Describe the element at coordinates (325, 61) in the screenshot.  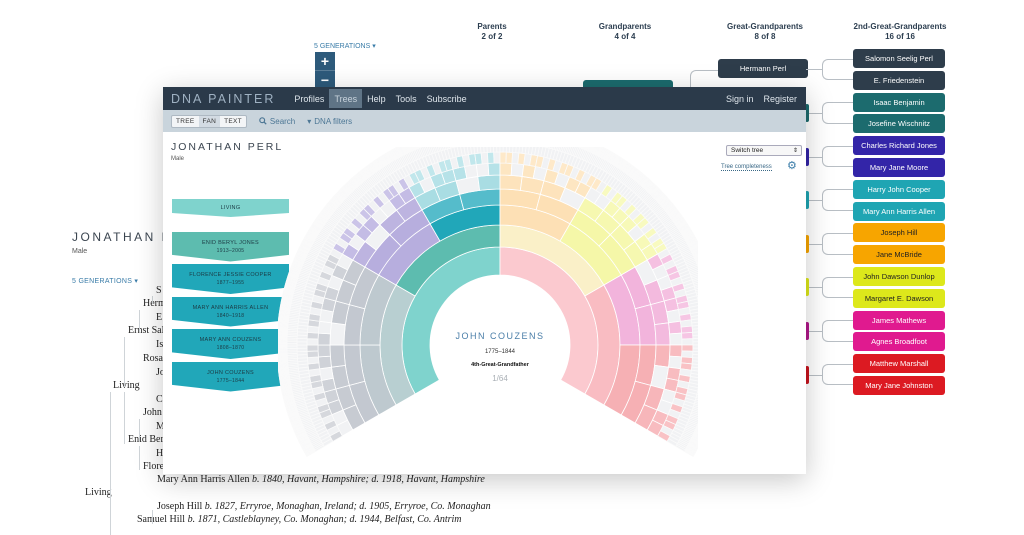
I see `zoom-in-button: +` at that location.